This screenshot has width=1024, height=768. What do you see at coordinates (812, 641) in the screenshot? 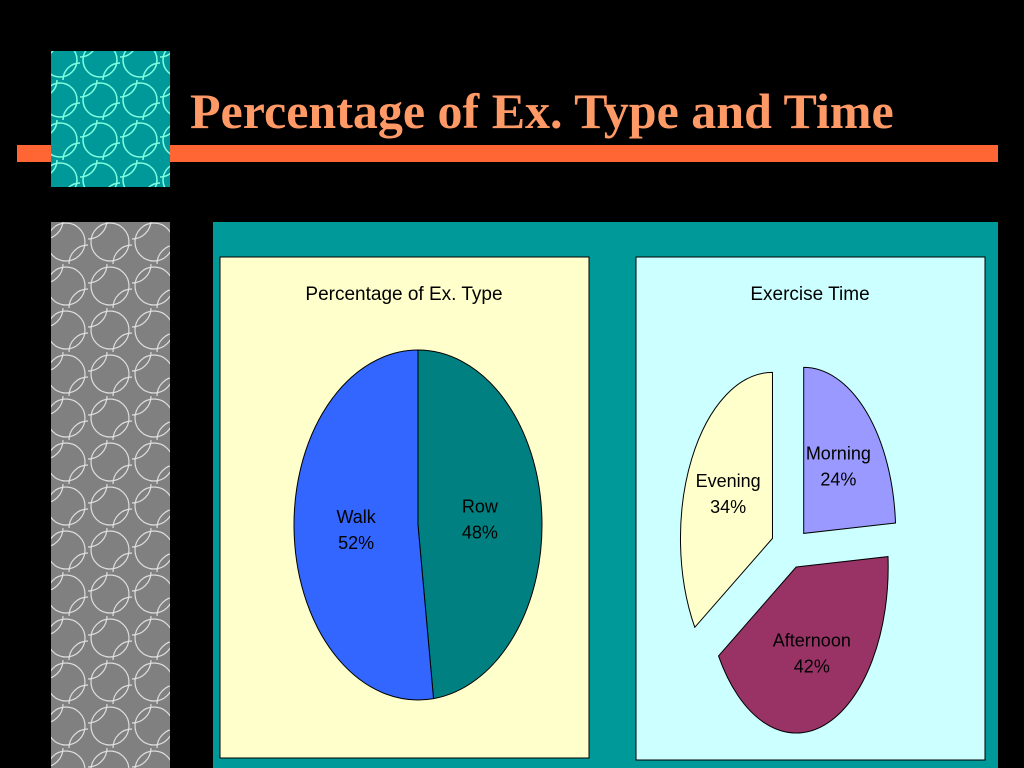
I see `slice-label: Afternoon` at bounding box center [812, 641].